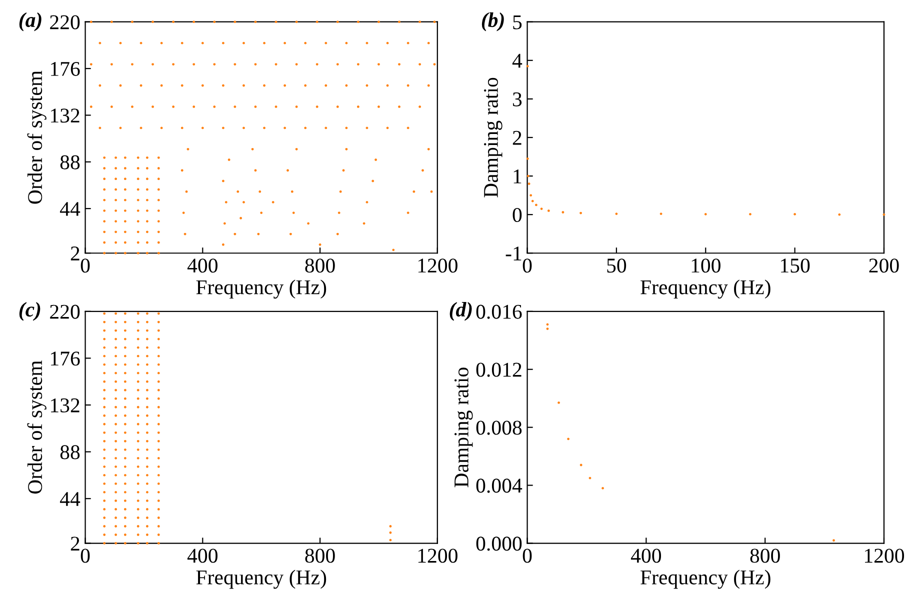 The width and height of the screenshot is (917, 607). What do you see at coordinates (884, 555) in the screenshot?
I see `x-tick-label: 1200` at bounding box center [884, 555].